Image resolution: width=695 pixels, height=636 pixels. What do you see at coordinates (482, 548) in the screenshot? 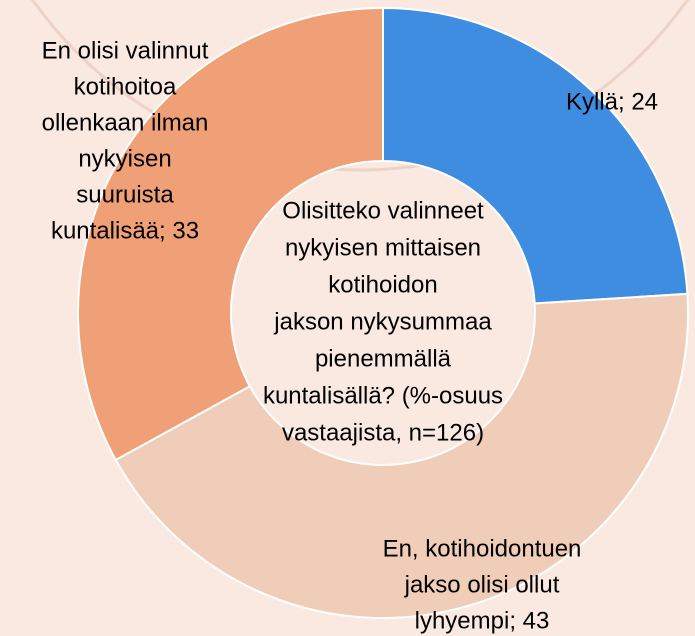
I see `slice-label: En, kotihoidontuen` at bounding box center [482, 548].